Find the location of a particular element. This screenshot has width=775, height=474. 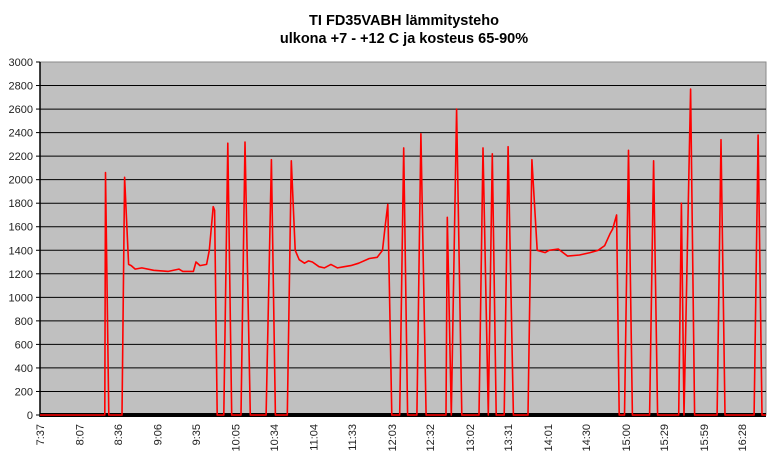

y-tick-label: 400 is located at coordinates (24, 369).